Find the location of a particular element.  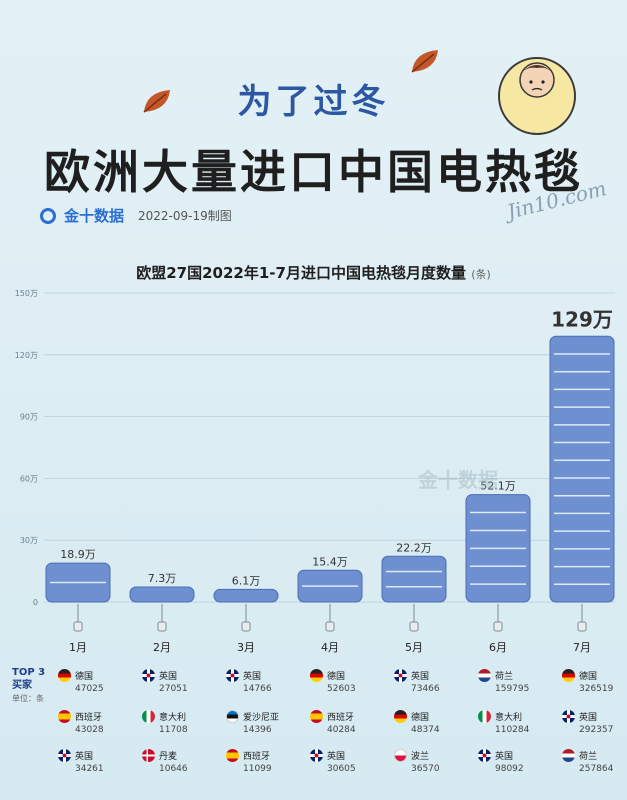

buyer-entry: 英国 30605 is located at coordinates (340, 761).